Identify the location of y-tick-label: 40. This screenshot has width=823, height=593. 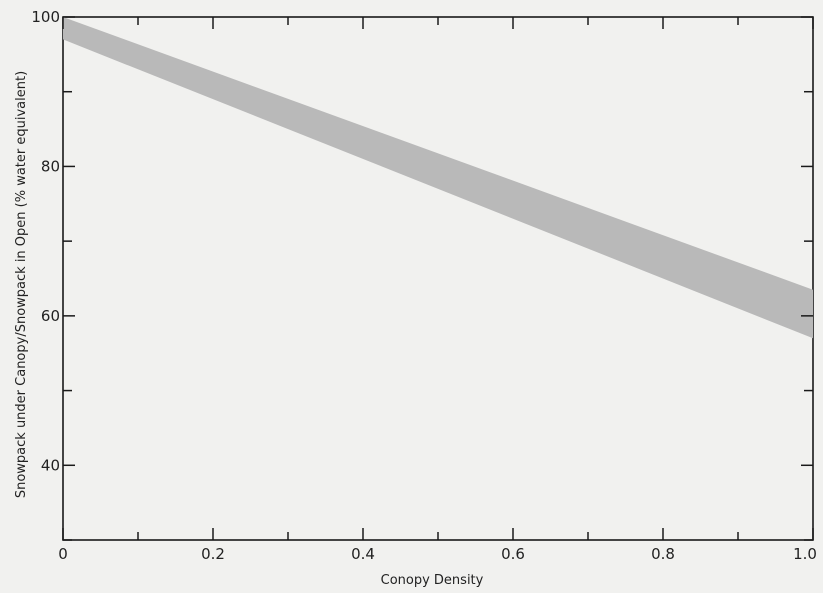
(50, 465).